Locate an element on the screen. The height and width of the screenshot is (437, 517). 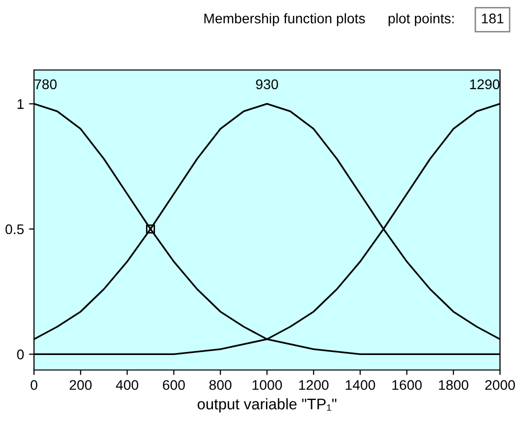
series-label: 1290 is located at coordinates (485, 84).